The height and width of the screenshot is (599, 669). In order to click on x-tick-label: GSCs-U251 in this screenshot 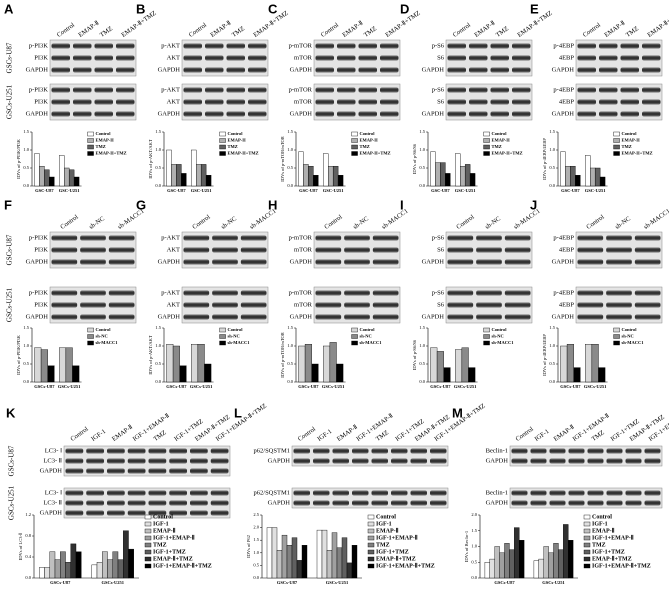, I will do `click(595, 386)`.